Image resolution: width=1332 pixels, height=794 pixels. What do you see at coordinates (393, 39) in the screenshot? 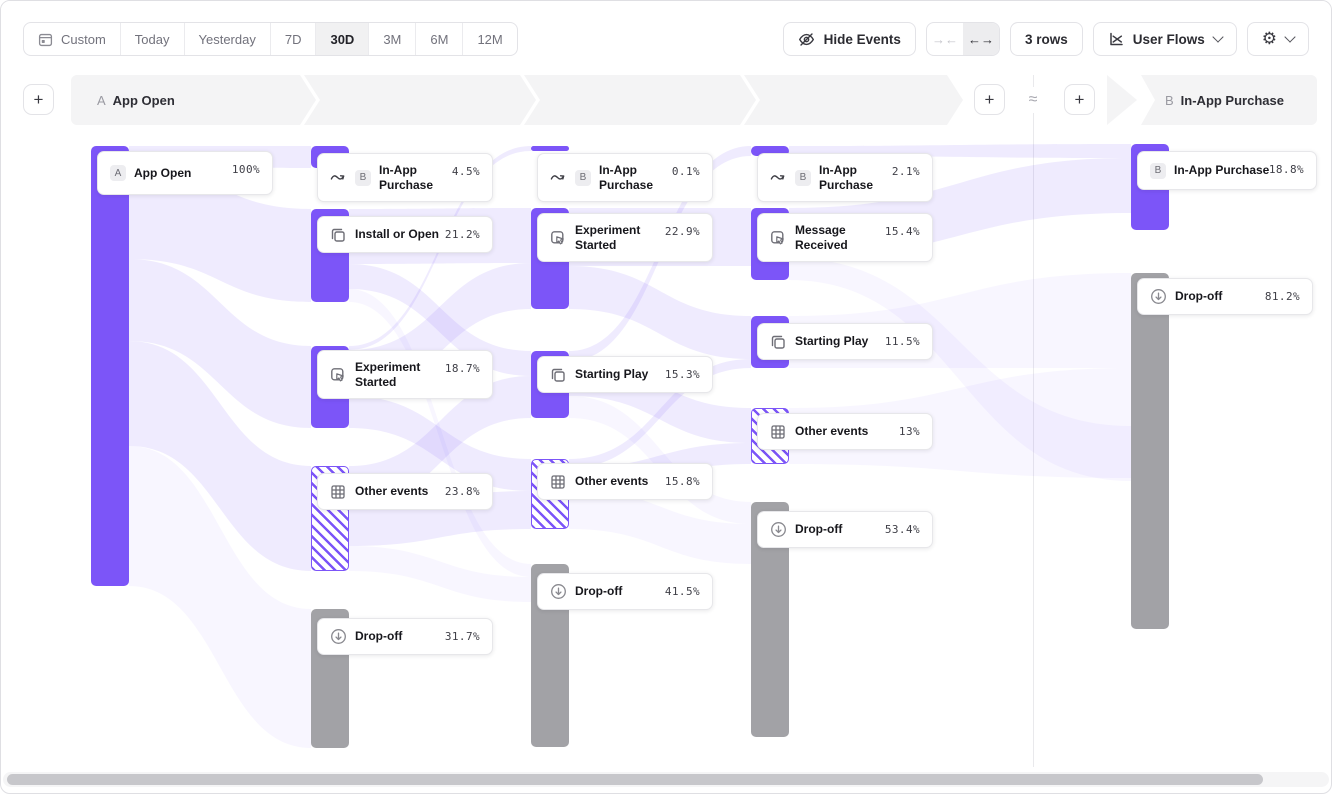
I see `date-range-3m: 3M` at bounding box center [393, 39].